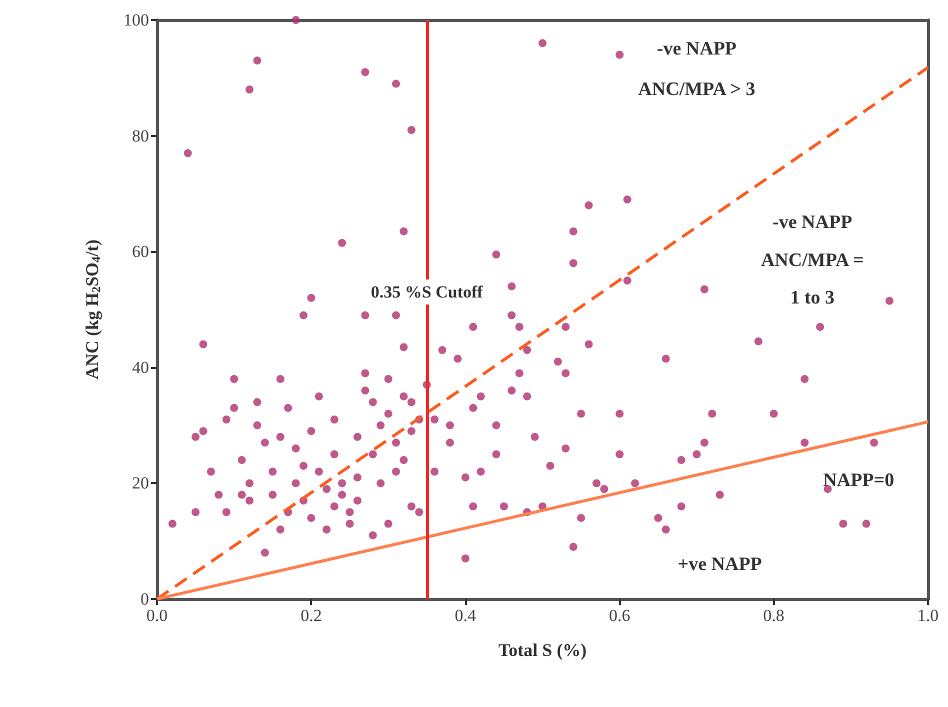 The width and height of the screenshot is (948, 707). Describe the element at coordinates (720, 564) in the screenshot. I see `annotation: +ve NAPP` at that location.